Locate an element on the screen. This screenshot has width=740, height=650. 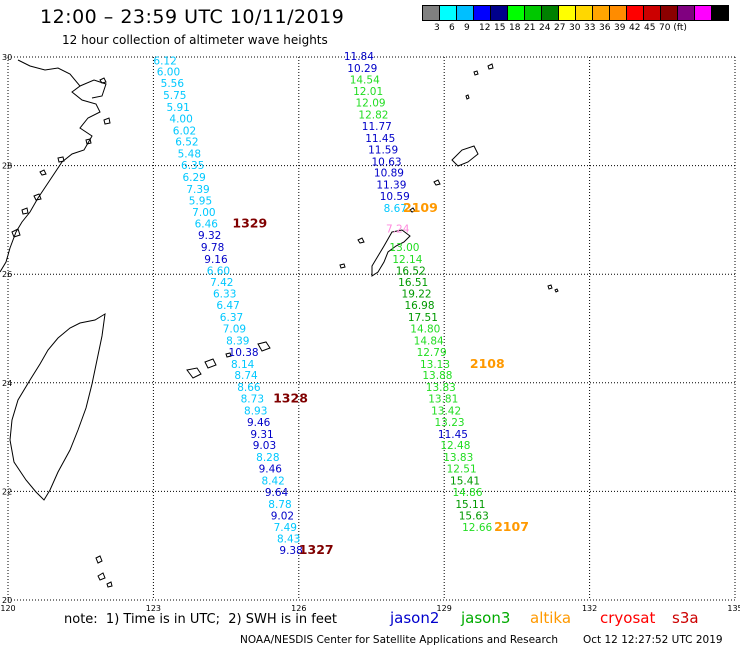
satellite-jason3: jason3 is located at coordinates (486, 618).